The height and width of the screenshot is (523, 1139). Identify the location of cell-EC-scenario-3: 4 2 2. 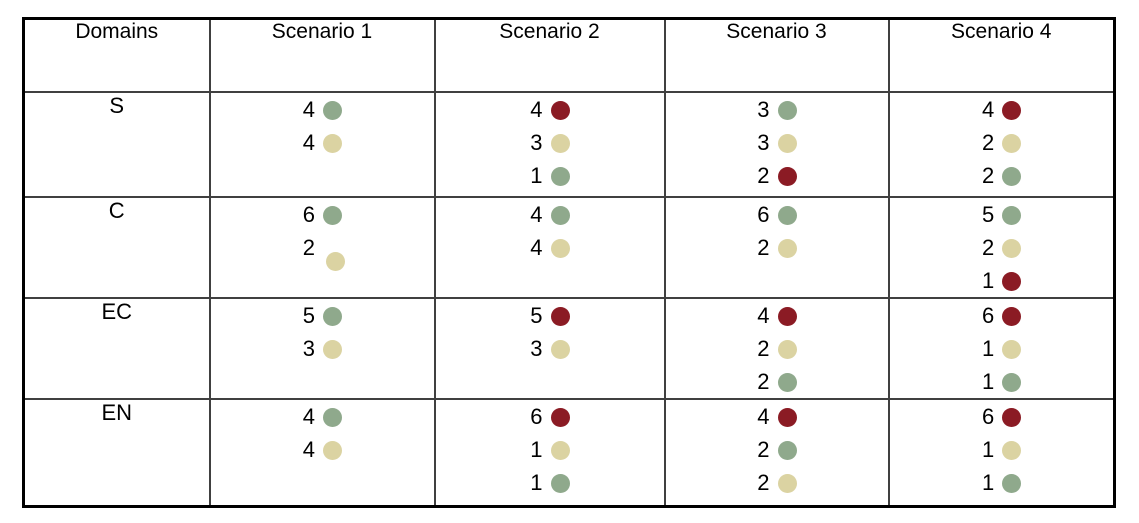
(776, 348).